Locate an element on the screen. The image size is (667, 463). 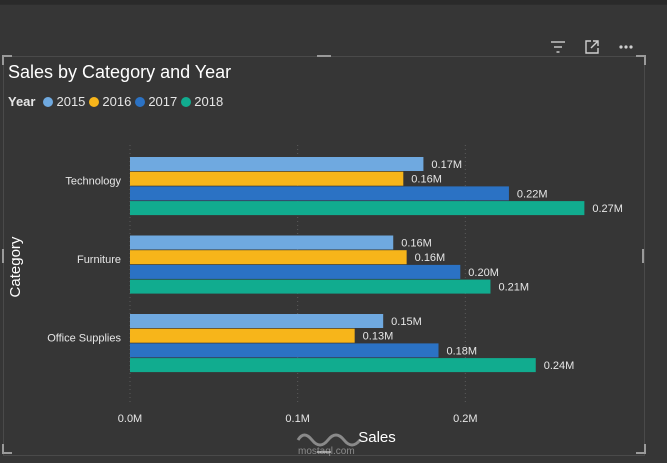
data-label-0-1: 0.16M is located at coordinates (426, 180).